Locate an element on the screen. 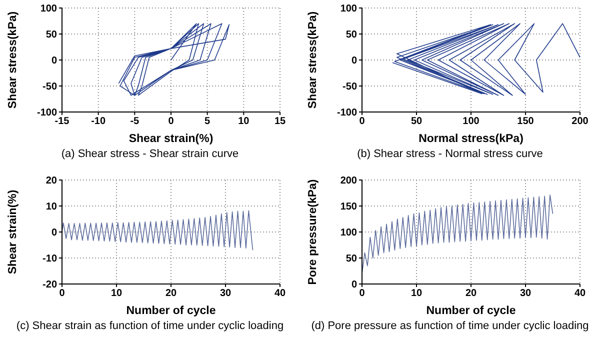  y-tick-label: 150 is located at coordinates (349, 206).